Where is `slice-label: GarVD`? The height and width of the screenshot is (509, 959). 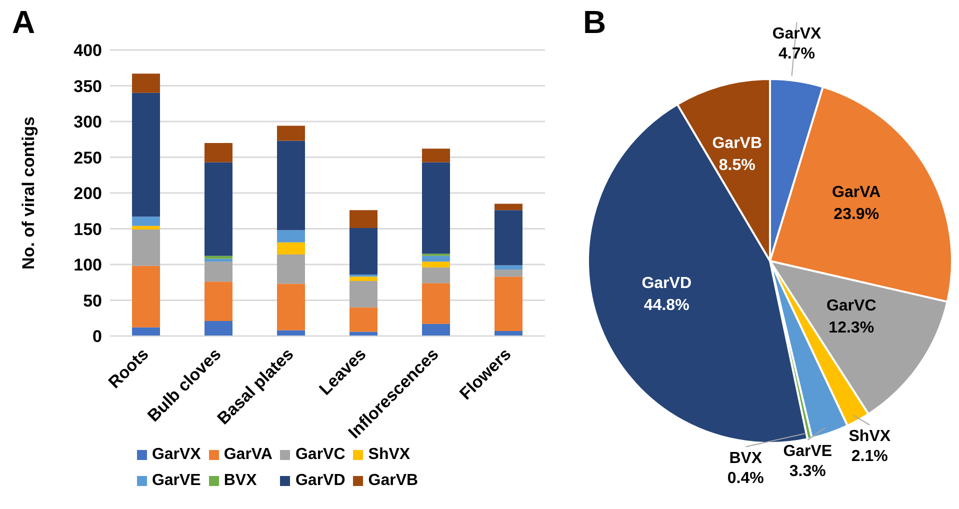 slice-label: GarVD is located at coordinates (667, 283).